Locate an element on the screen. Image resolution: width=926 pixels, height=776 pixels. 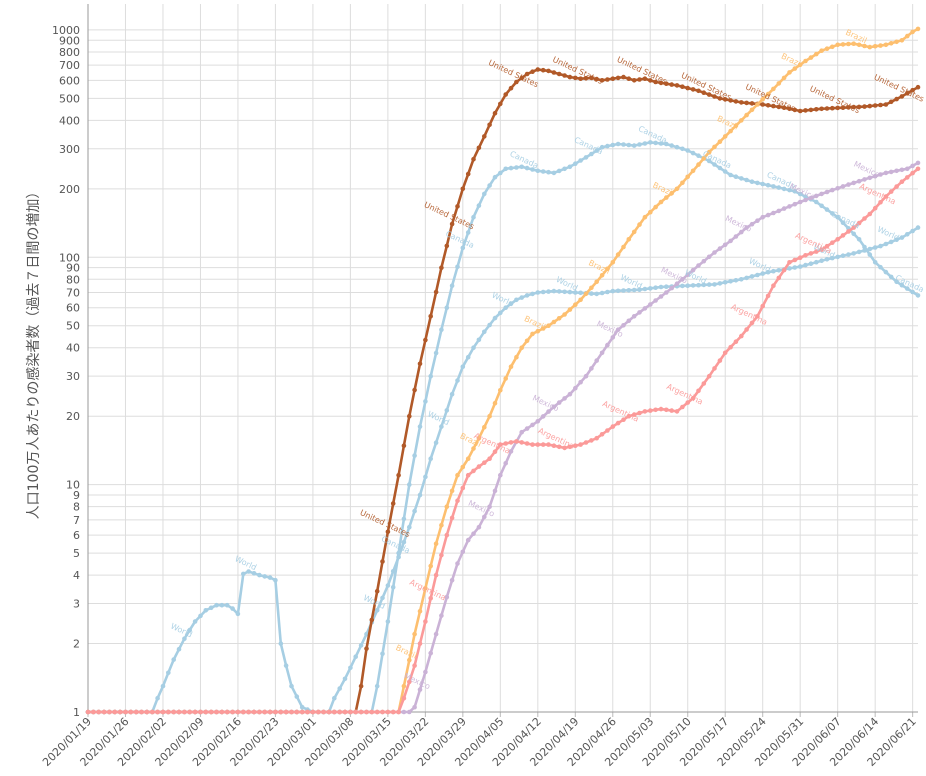
series-name-label: United States is located at coordinates (449, 215).